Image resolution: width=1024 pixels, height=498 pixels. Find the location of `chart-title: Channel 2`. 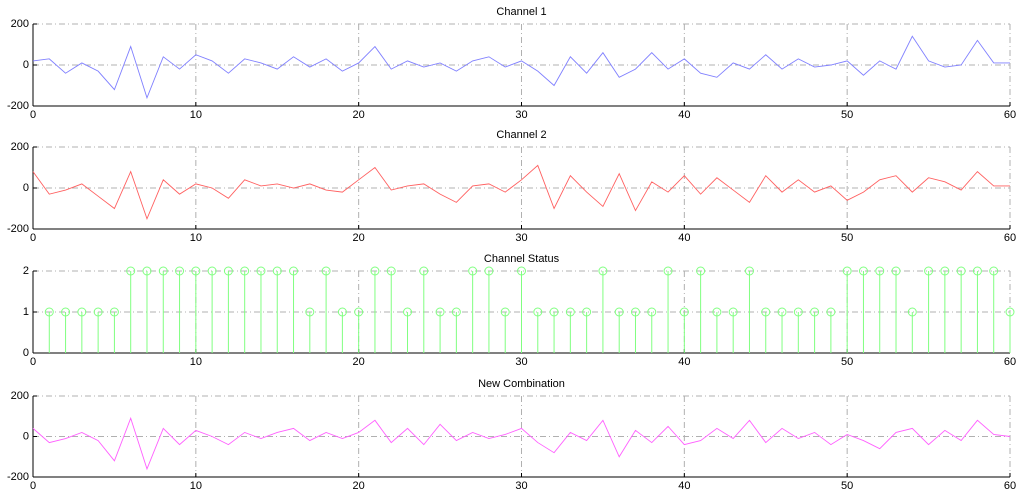

chart-title: Channel 2 is located at coordinates (521, 135).